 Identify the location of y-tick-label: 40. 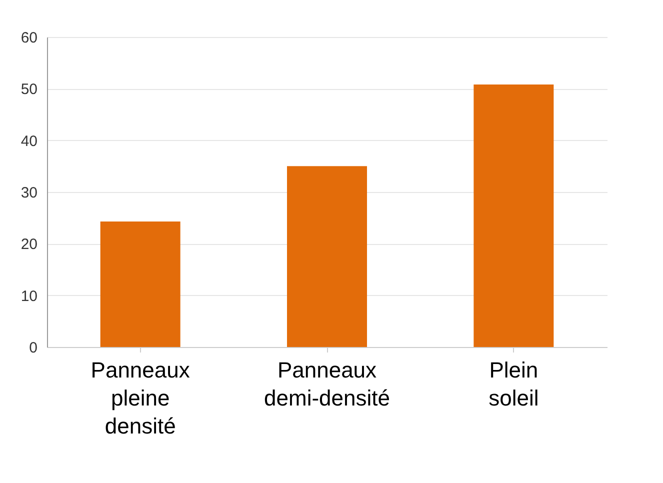
(29, 141).